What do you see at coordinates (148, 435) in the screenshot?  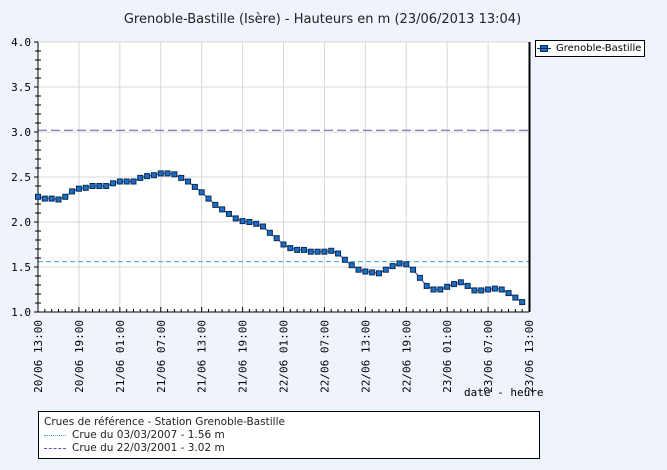 I see `reference-item-label: Crue du 03/03/2007 - 1.56 m` at bounding box center [148, 435].